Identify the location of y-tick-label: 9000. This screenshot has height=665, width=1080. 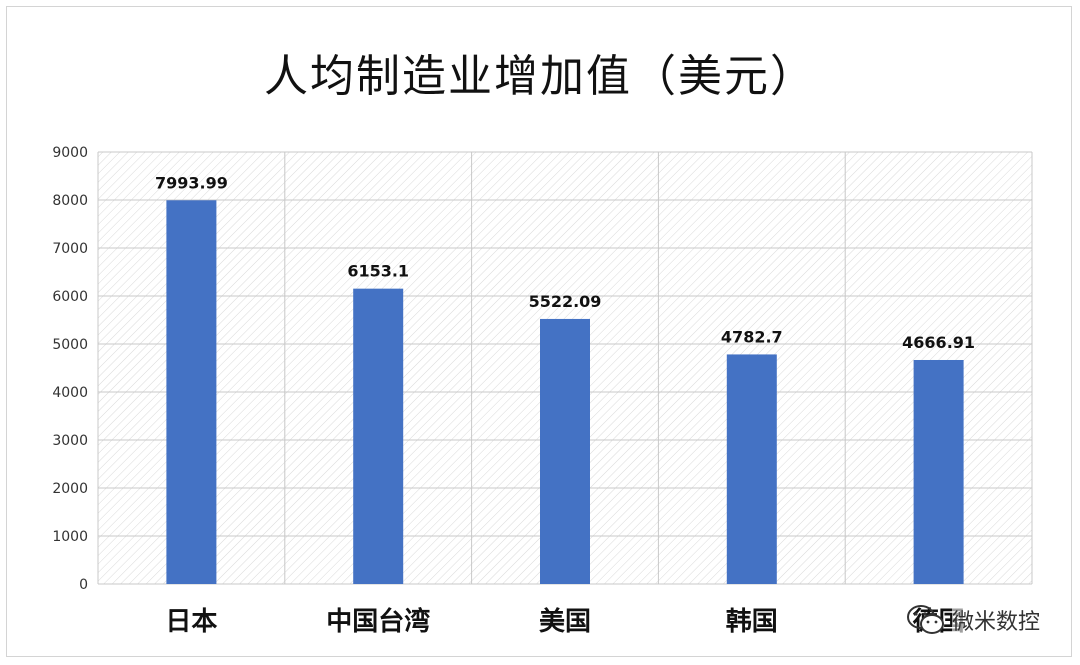
(70, 153).